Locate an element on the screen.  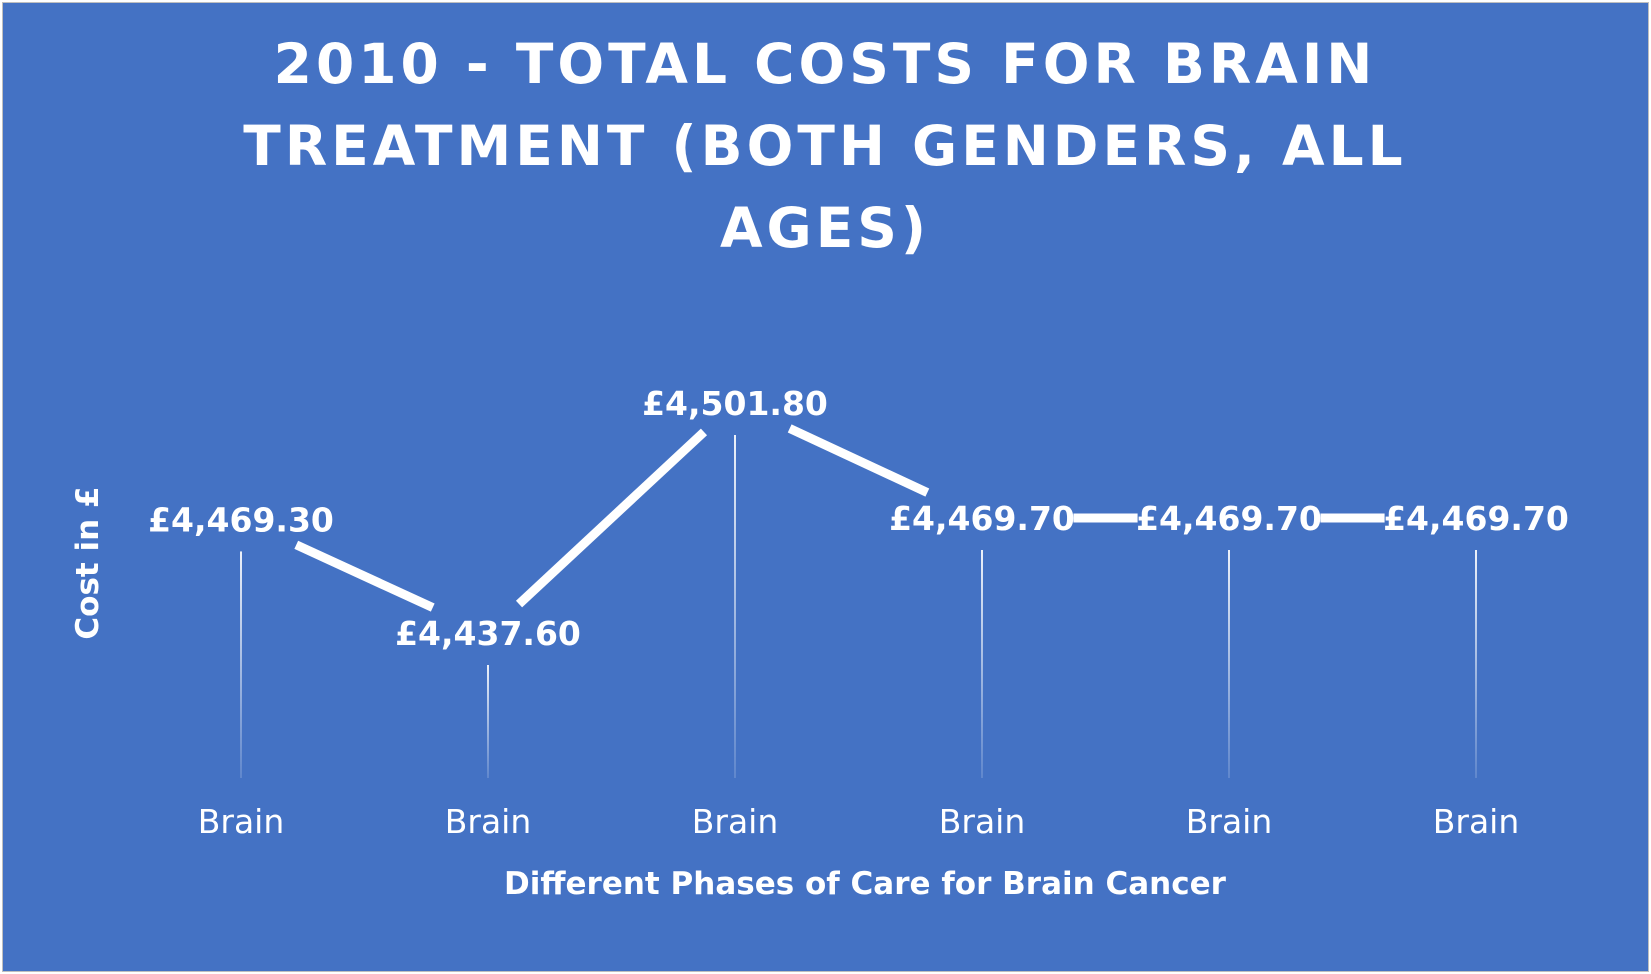
chart-title-line: AGES) is located at coordinates (825, 228).